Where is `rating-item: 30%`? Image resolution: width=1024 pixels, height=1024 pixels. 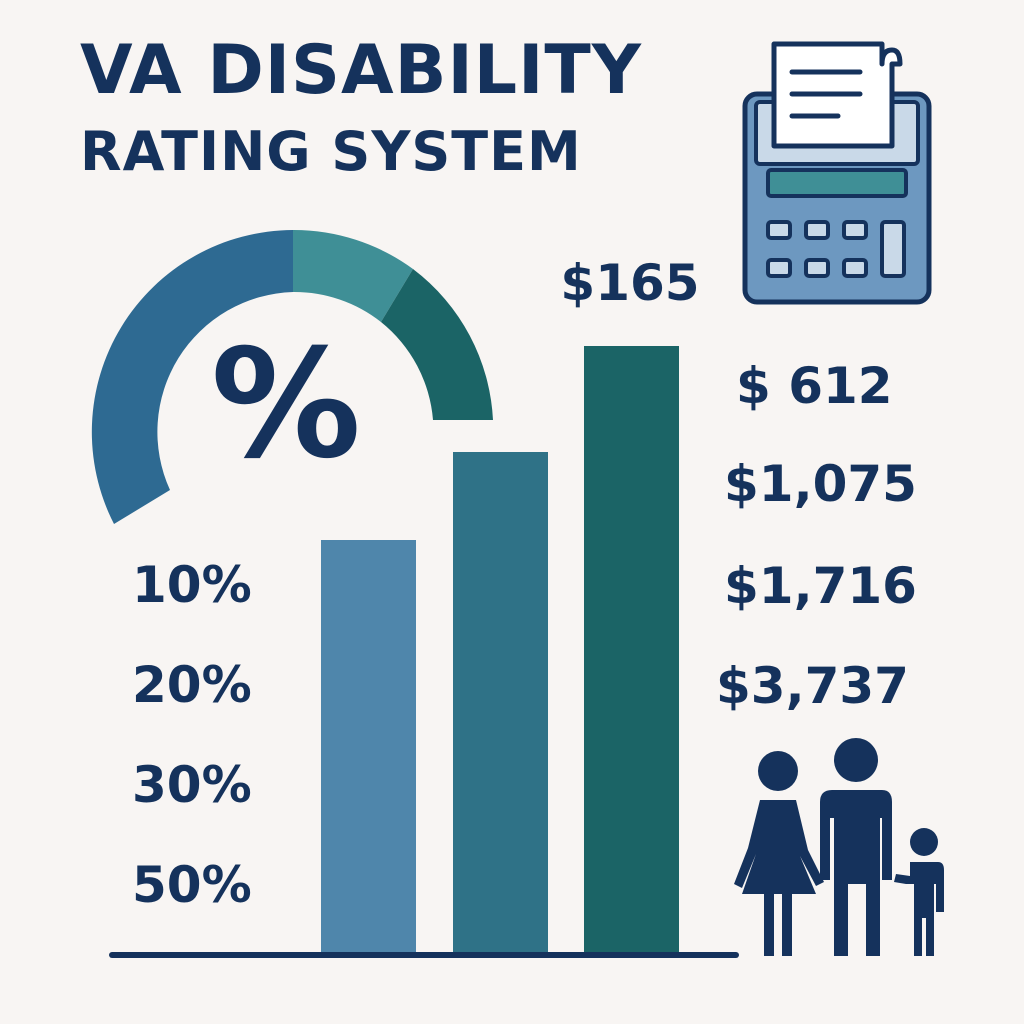 rating-item: 30% is located at coordinates (192, 785).